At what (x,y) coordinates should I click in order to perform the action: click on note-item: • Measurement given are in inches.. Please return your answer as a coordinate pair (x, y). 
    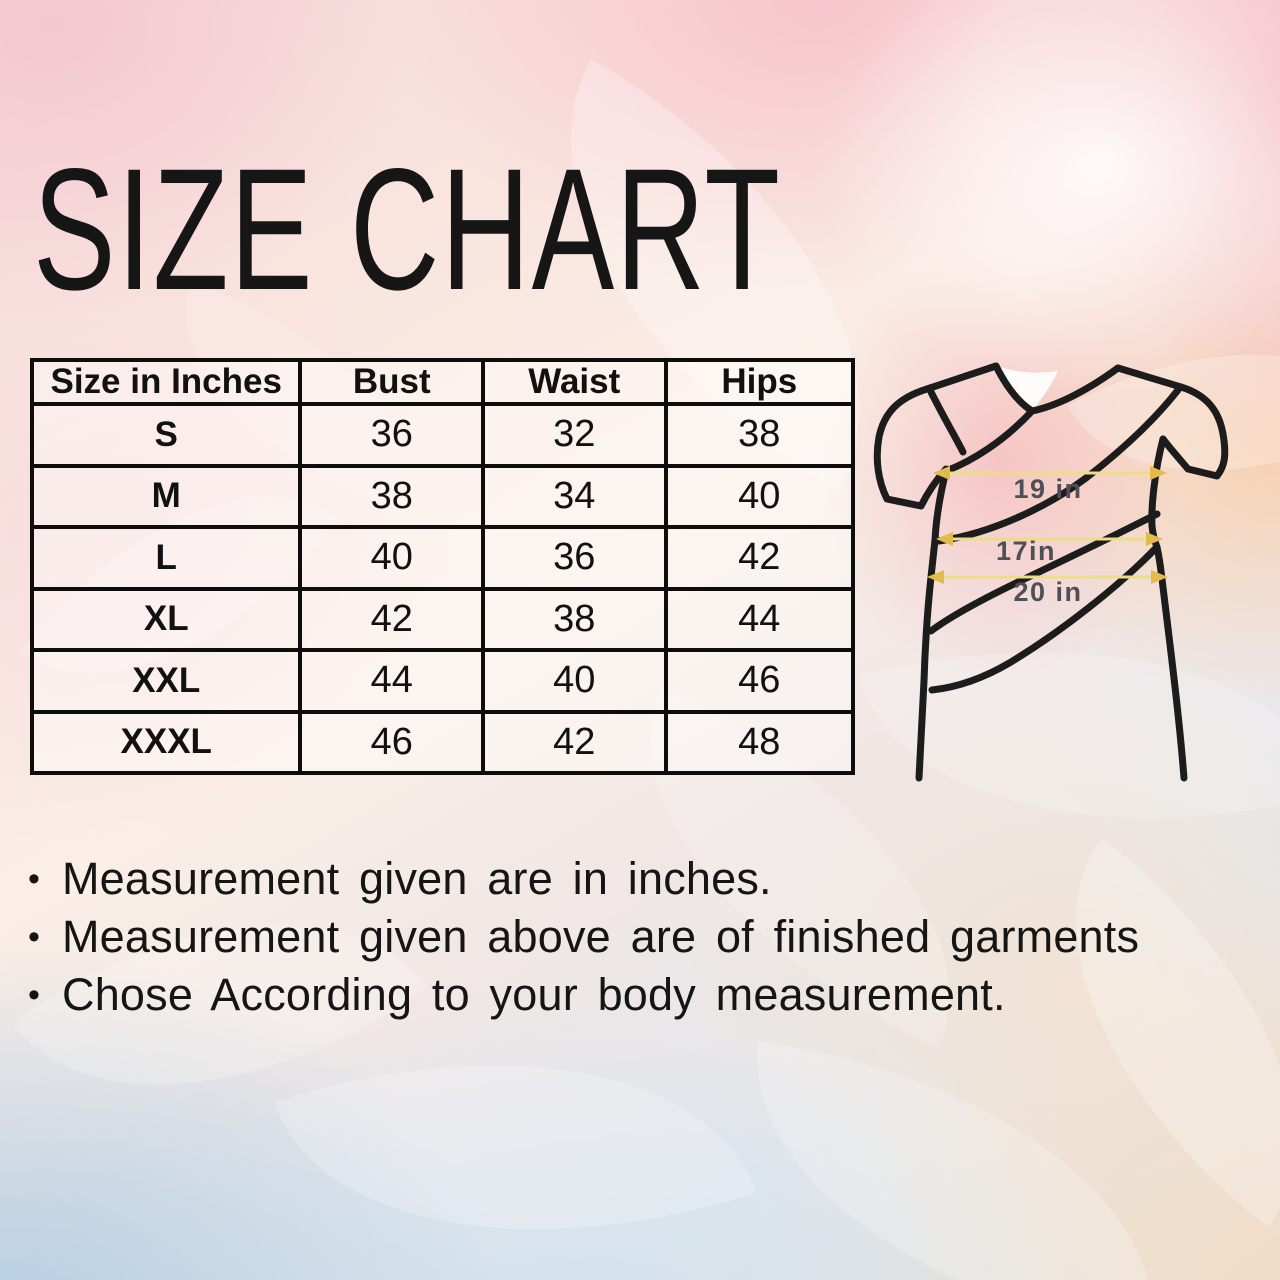
    Looking at the image, I should click on (653, 879).